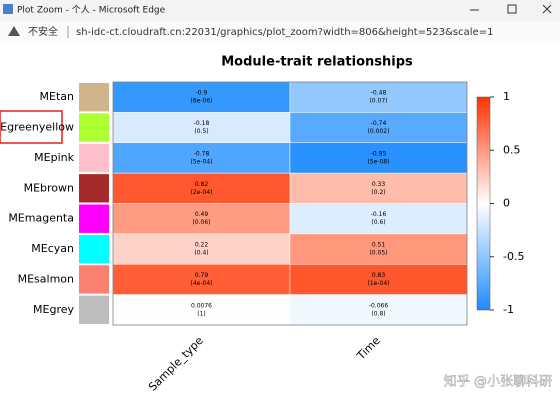 Image resolution: width=560 pixels, height=406 pixels. I want to click on cell-value: 0.22, so click(202, 245).